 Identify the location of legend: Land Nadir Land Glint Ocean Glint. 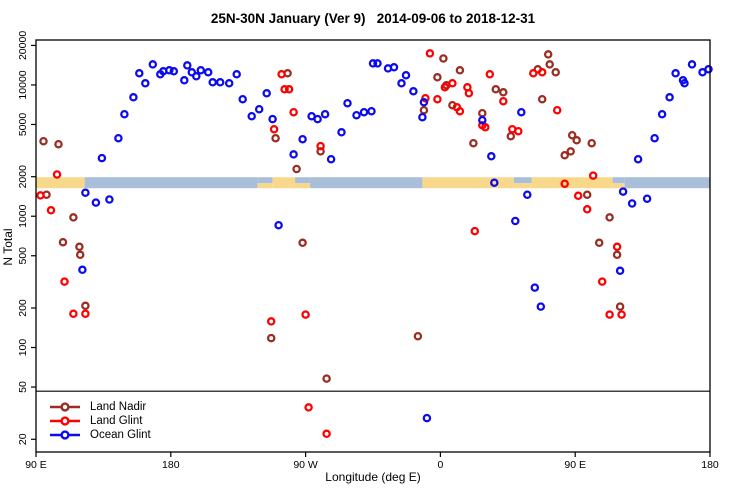
(99, 421).